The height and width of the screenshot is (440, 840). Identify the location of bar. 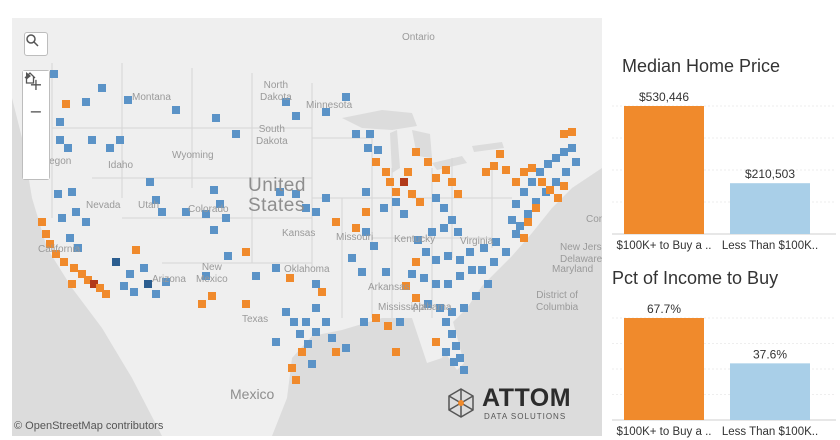
(770, 208).